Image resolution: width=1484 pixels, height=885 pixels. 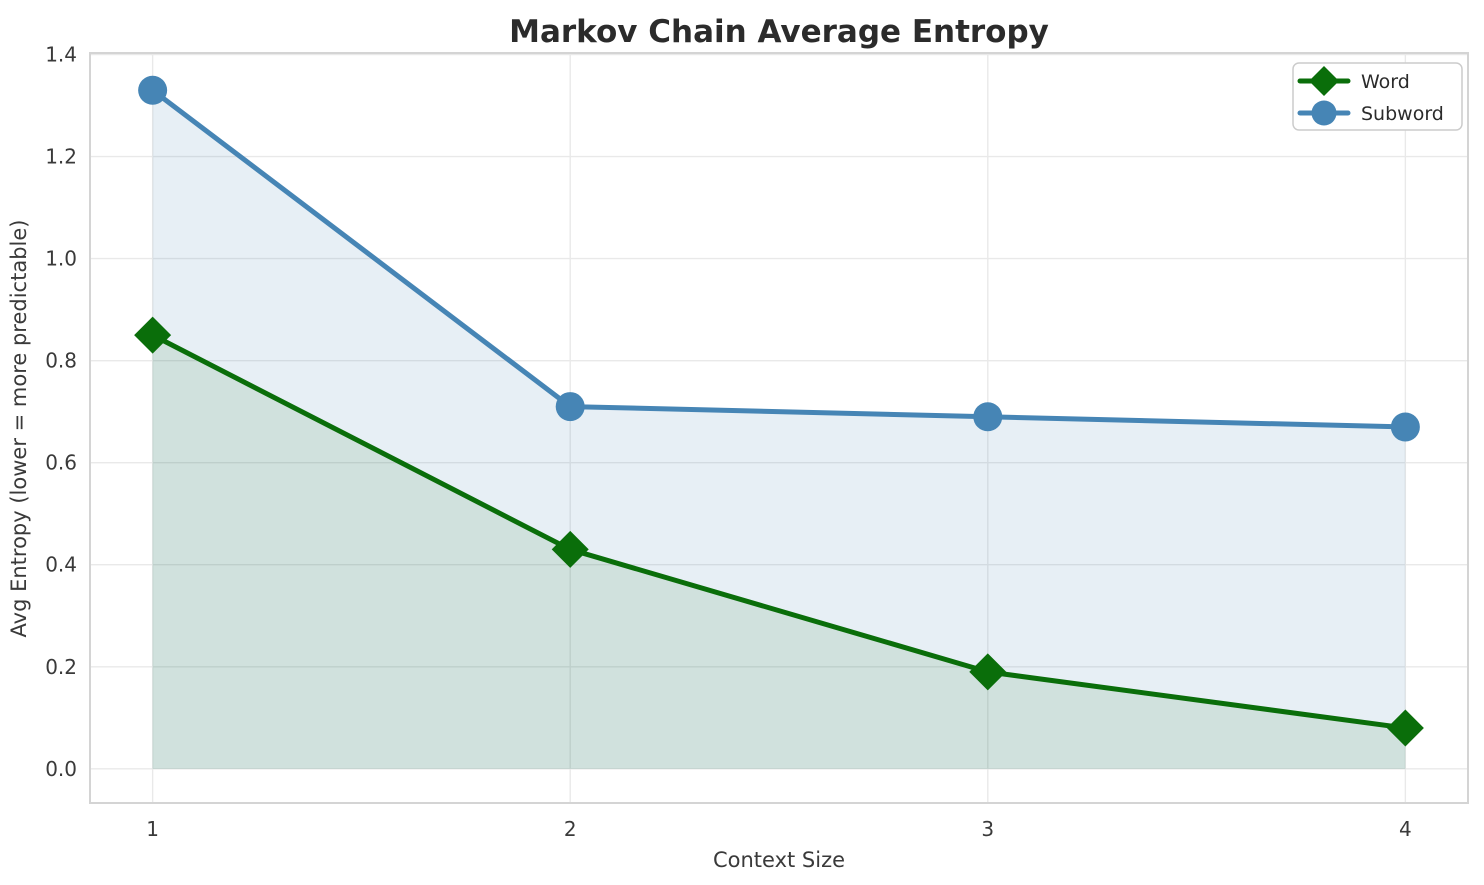 I want to click on x-tick-label: 2, so click(x=570, y=829).